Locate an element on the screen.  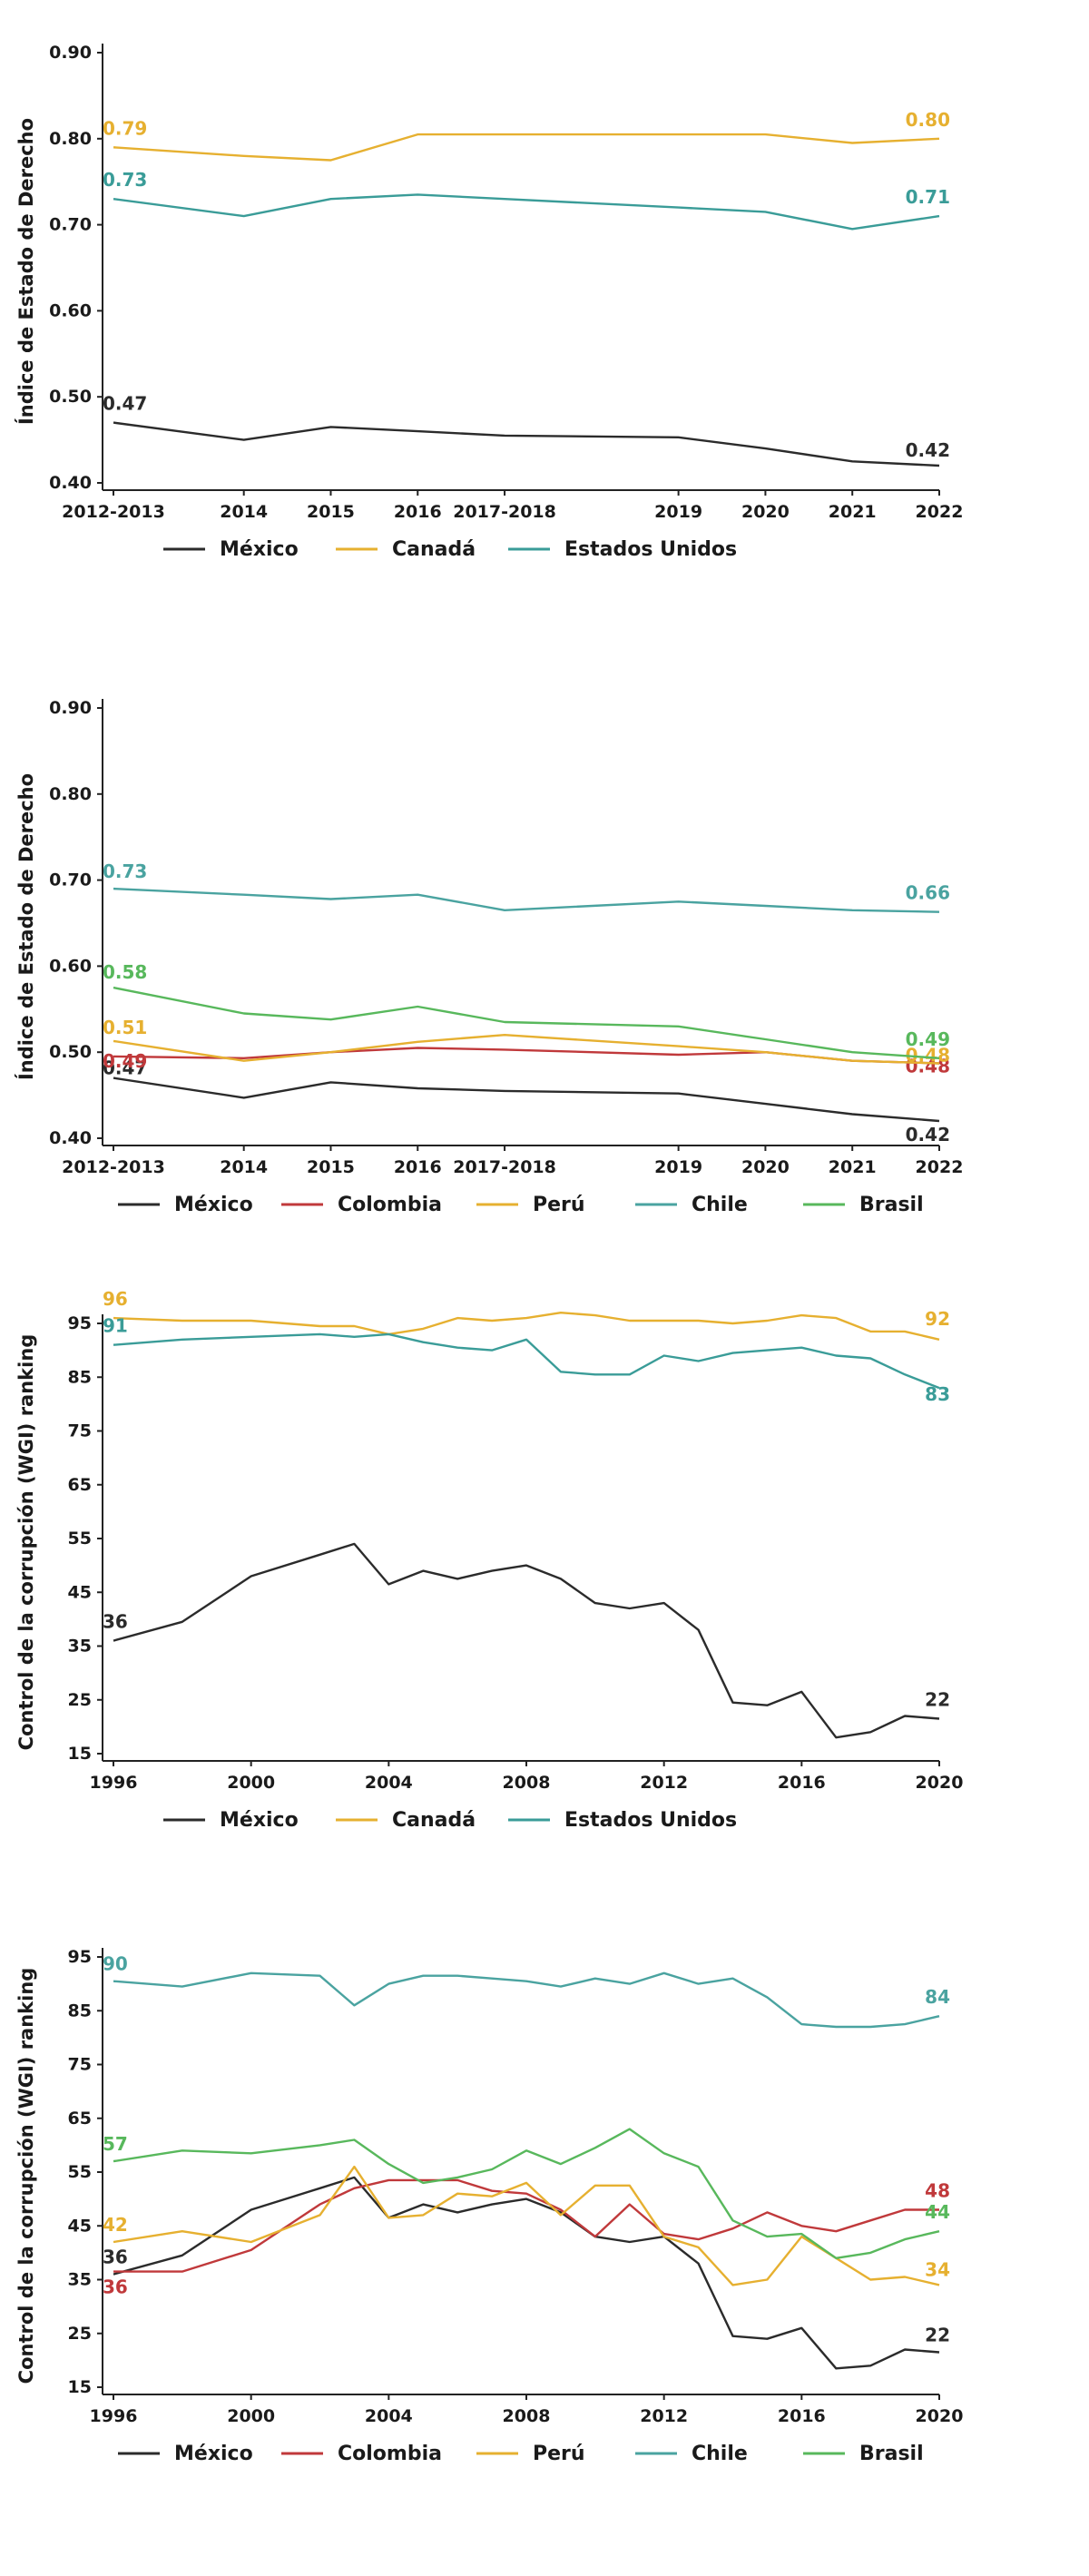
end-label-canada: 0.80 is located at coordinates (928, 120).